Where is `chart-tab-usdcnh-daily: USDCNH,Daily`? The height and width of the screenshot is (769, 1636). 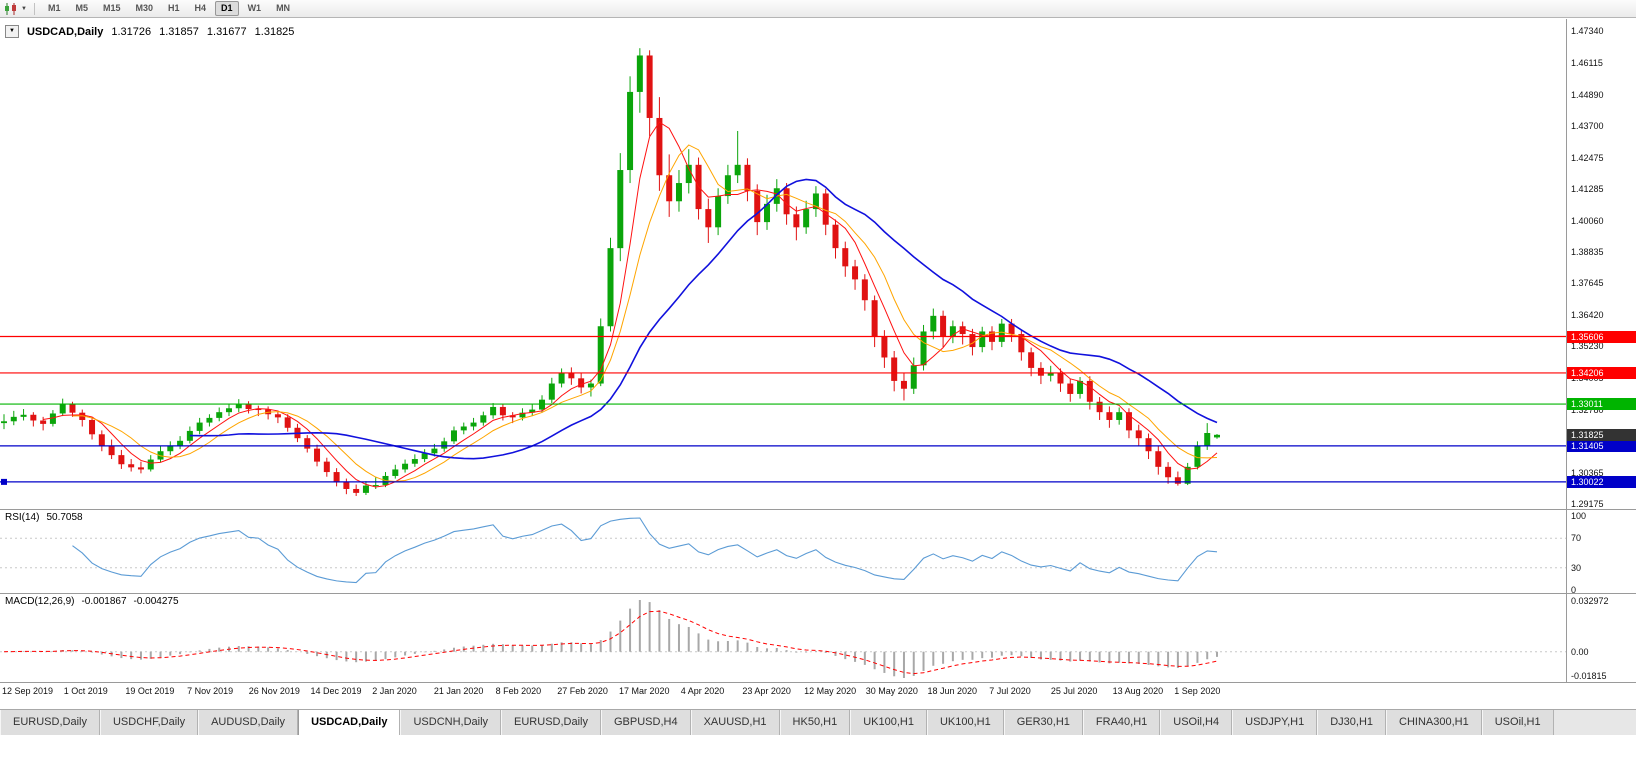
chart-tab-usdcnh-daily: USDCNH,Daily is located at coordinates (451, 722).